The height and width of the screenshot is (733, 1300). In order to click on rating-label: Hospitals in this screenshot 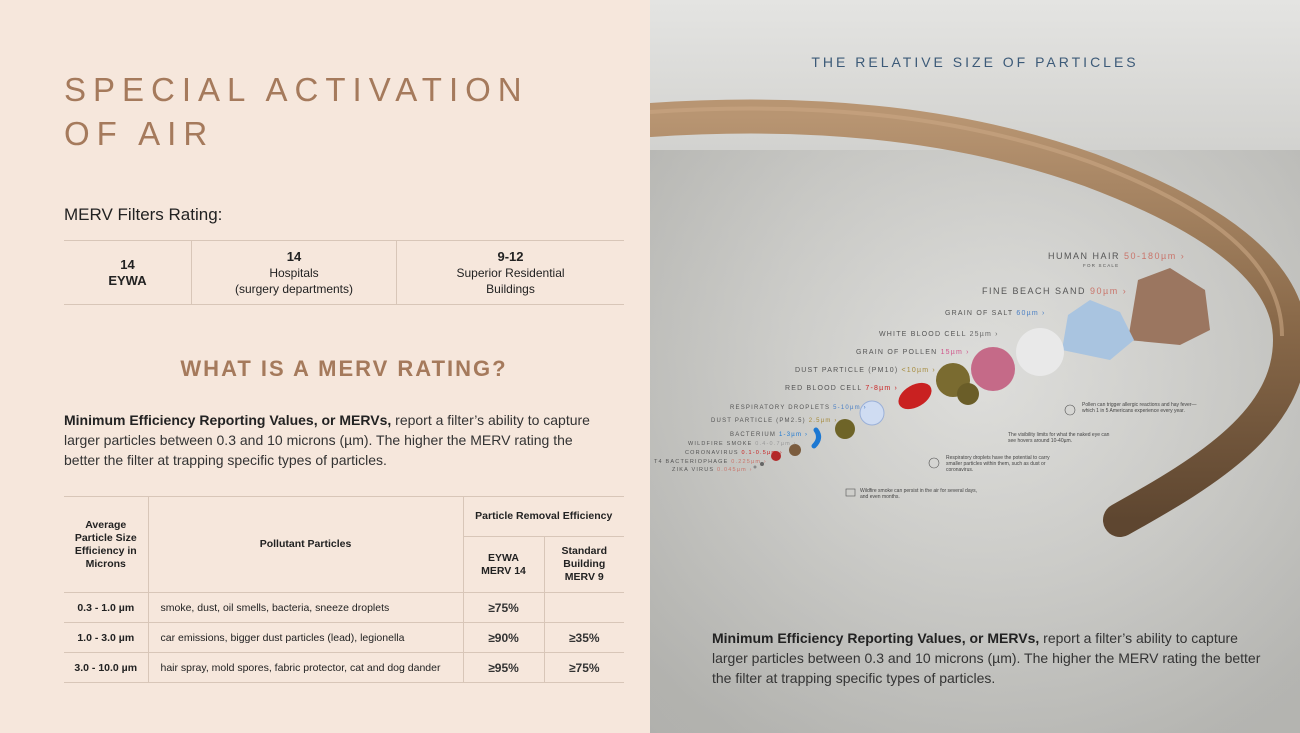, I will do `click(294, 272)`.